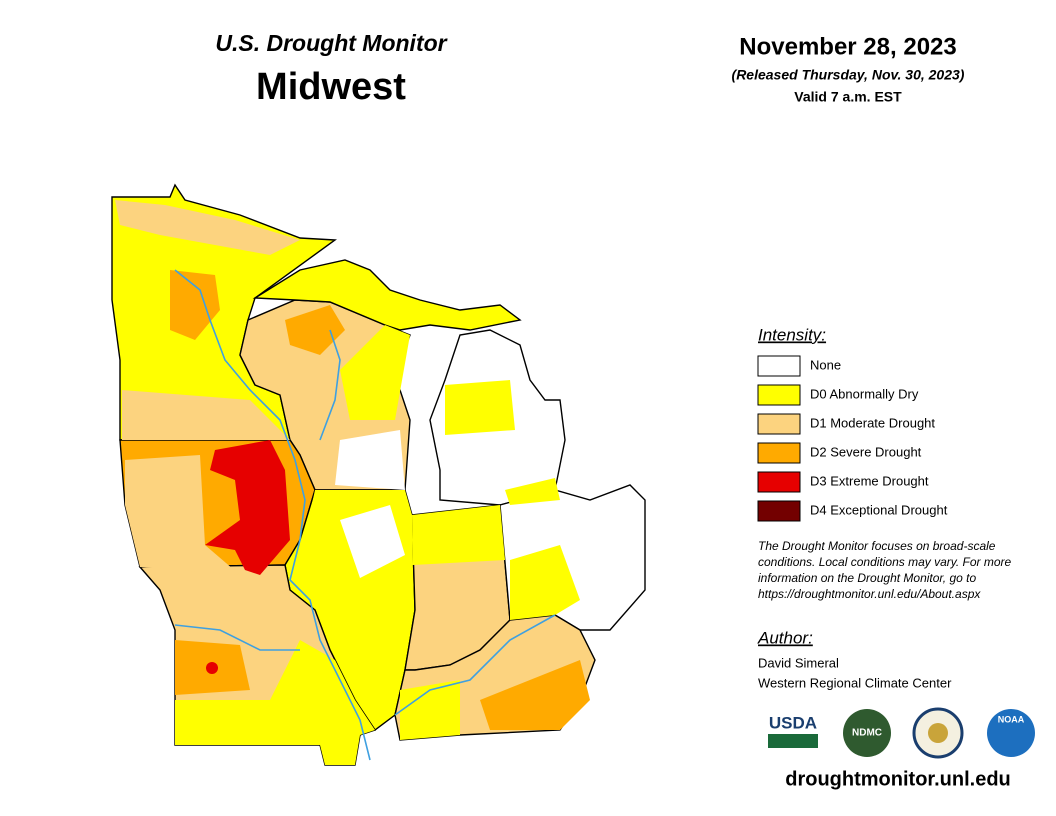 The width and height of the screenshot is (1056, 816). Describe the element at coordinates (872, 422) in the screenshot. I see `legend-label: D1 Moderate Drought` at that location.